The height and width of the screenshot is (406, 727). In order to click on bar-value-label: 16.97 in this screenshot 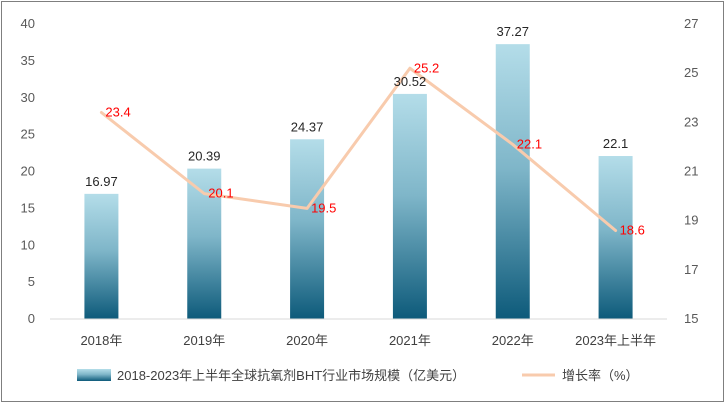, I will do `click(101, 181)`.